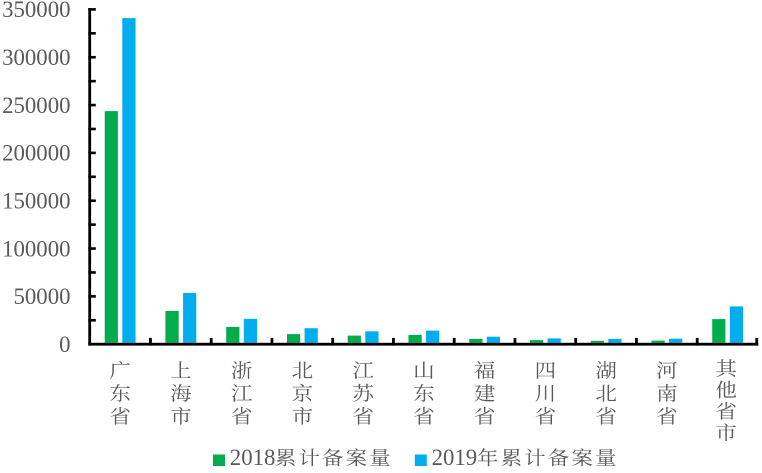 Image resolution: width=762 pixels, height=473 pixels. I want to click on svg-text: 2018, so click(253, 457).